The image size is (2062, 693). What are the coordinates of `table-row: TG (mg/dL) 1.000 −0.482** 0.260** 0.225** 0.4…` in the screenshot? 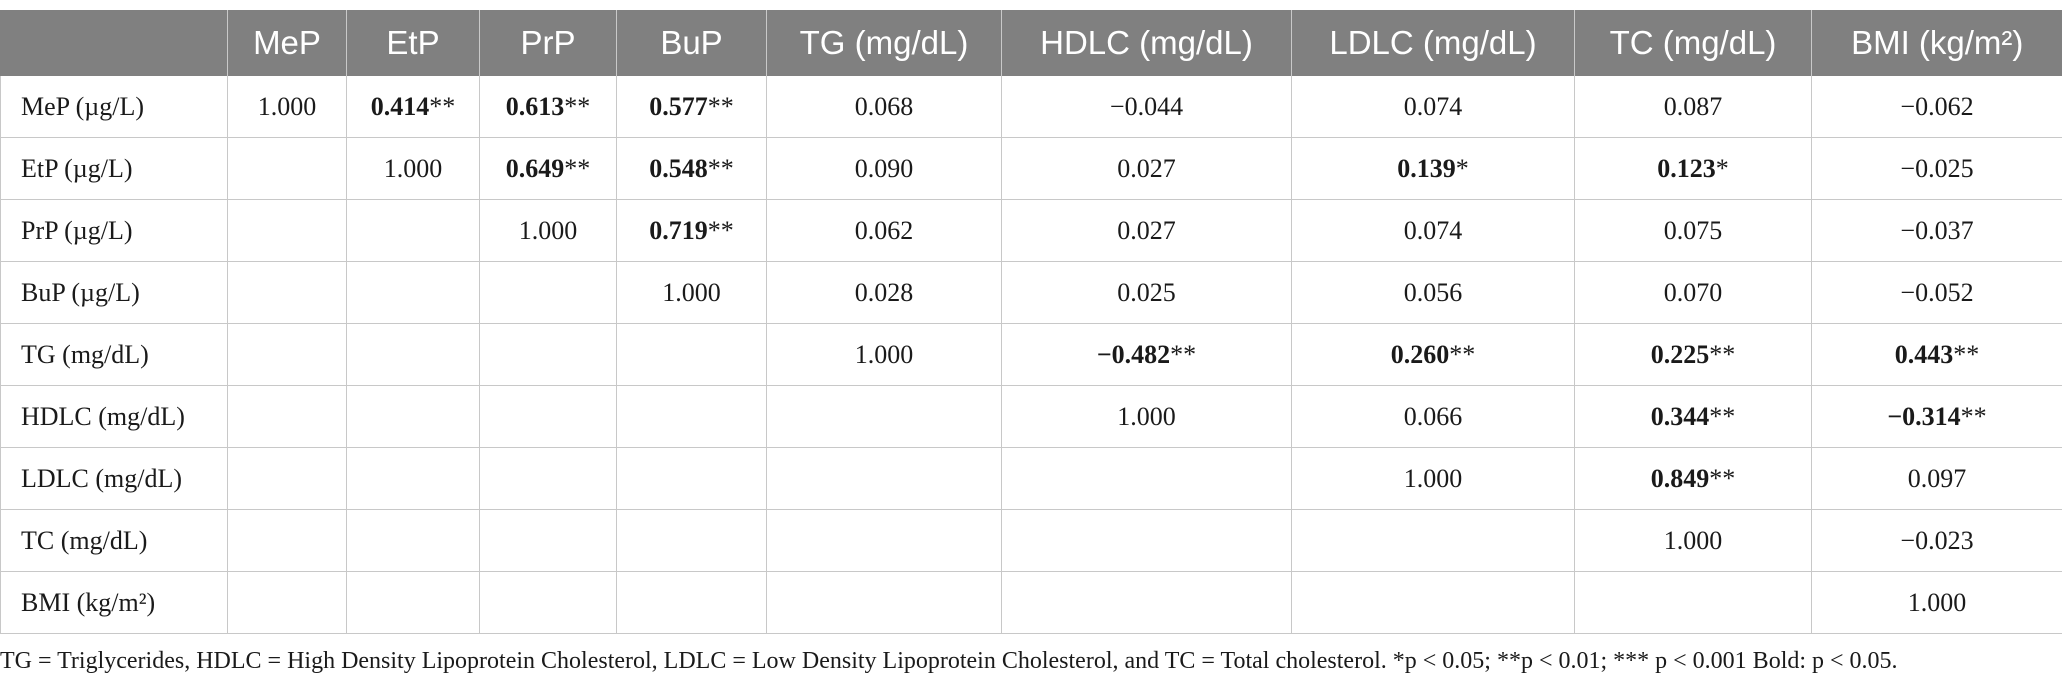 It's located at (1031, 354).